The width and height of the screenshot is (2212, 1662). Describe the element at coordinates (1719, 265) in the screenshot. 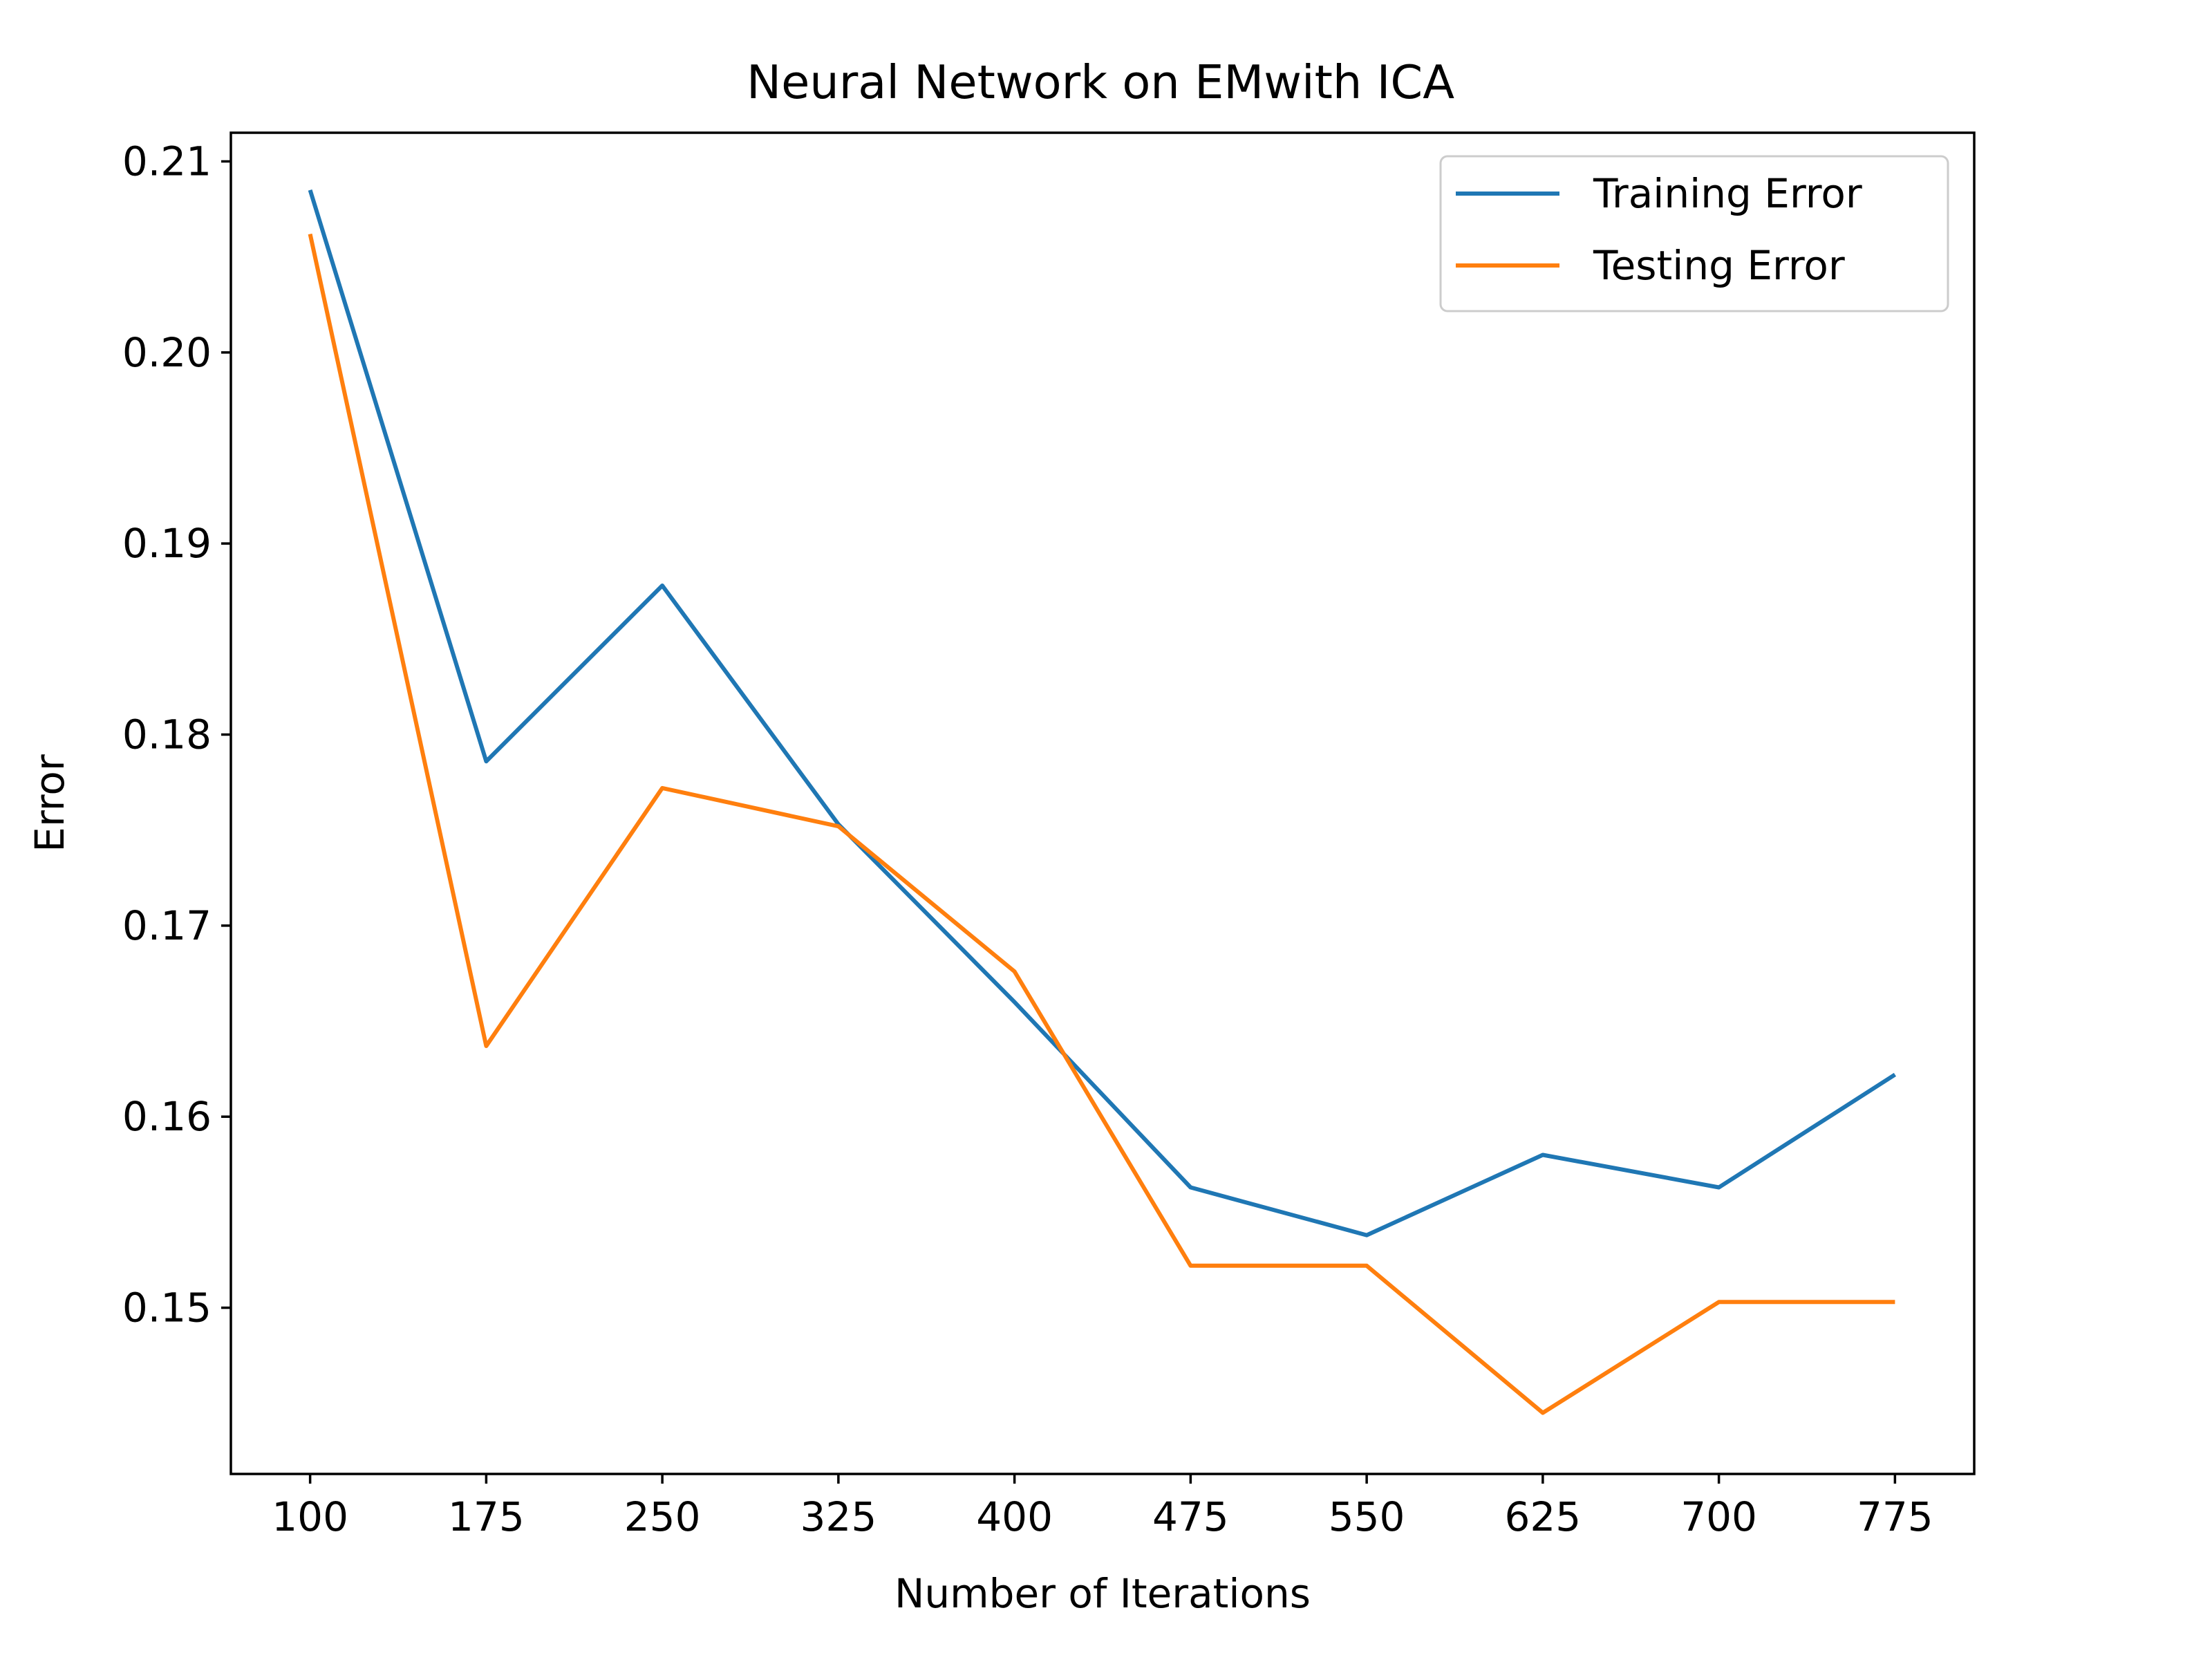

I see `legend-label-testing-error: Testing Error` at that location.